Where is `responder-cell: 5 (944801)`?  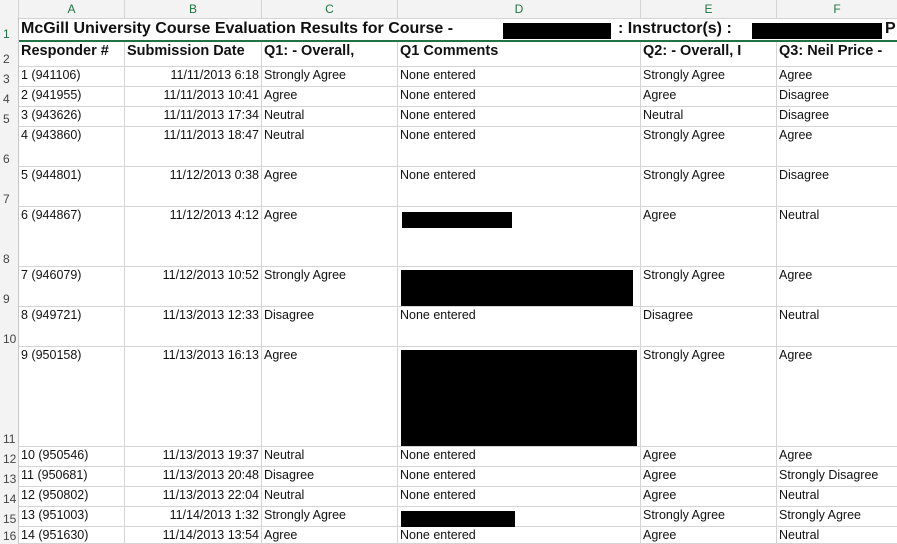 responder-cell: 5 (944801) is located at coordinates (72, 187).